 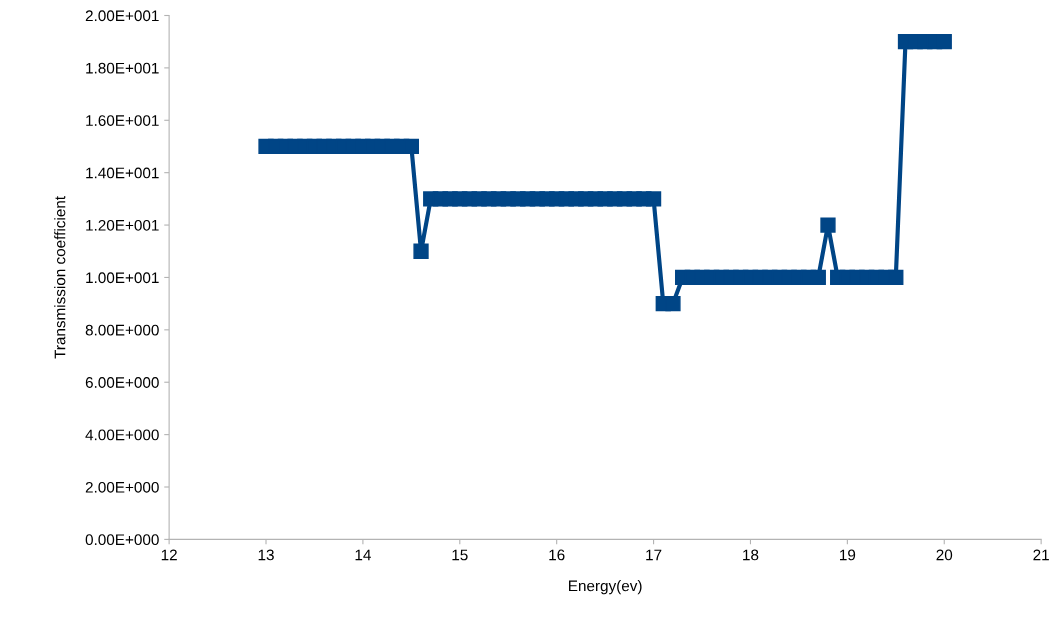 I want to click on y-tick-label: 1.40E+001, so click(x=122, y=173).